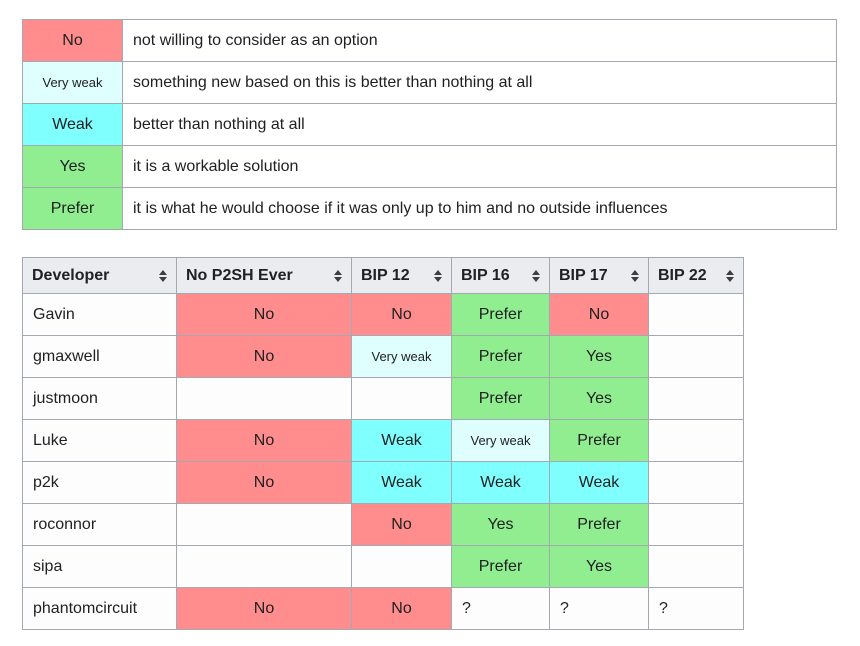  What do you see at coordinates (599, 275) in the screenshot?
I see `votes-header-bip-17: BIP 17` at bounding box center [599, 275].